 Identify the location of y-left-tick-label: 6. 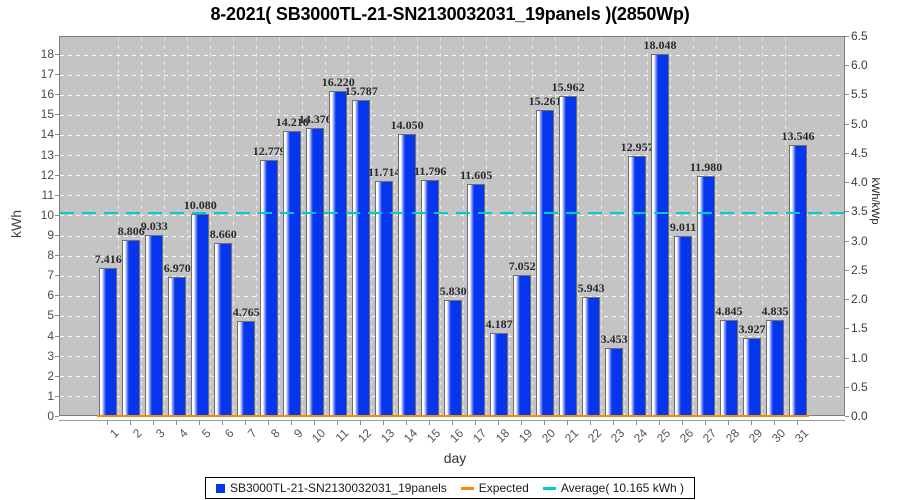
(50, 295).